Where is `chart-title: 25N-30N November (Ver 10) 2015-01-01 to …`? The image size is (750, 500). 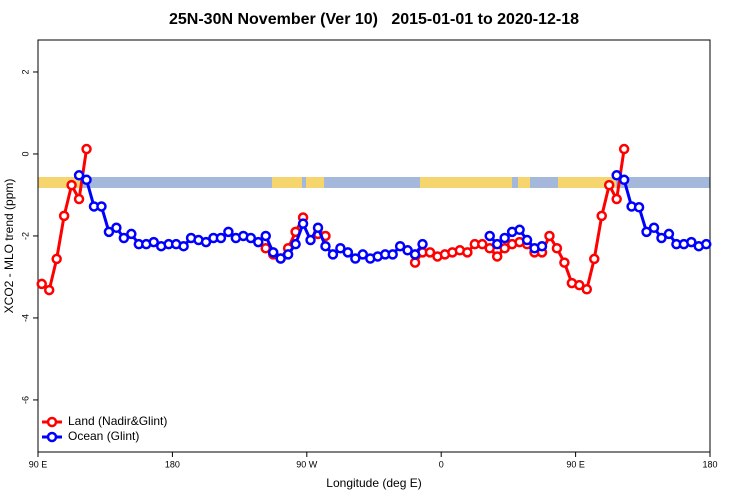
chart-title: 25N-30N November (Ver 10) 2015-01-01 to … is located at coordinates (374, 19).